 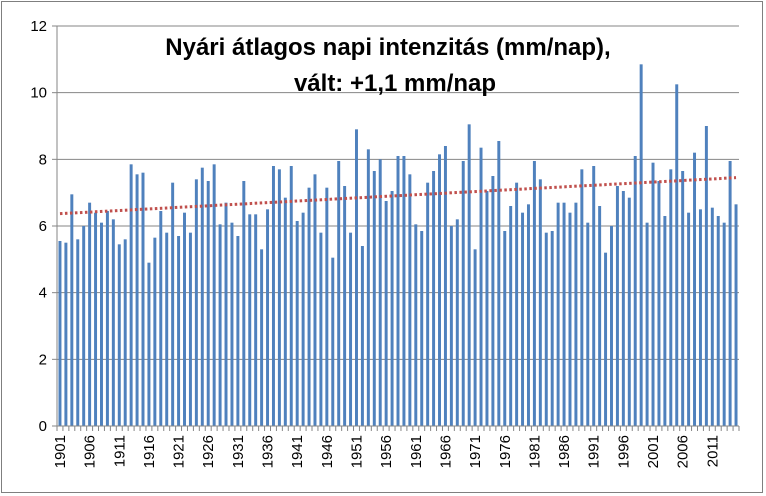 What do you see at coordinates (469, 275) in the screenshot?
I see `bar-1970` at bounding box center [469, 275].